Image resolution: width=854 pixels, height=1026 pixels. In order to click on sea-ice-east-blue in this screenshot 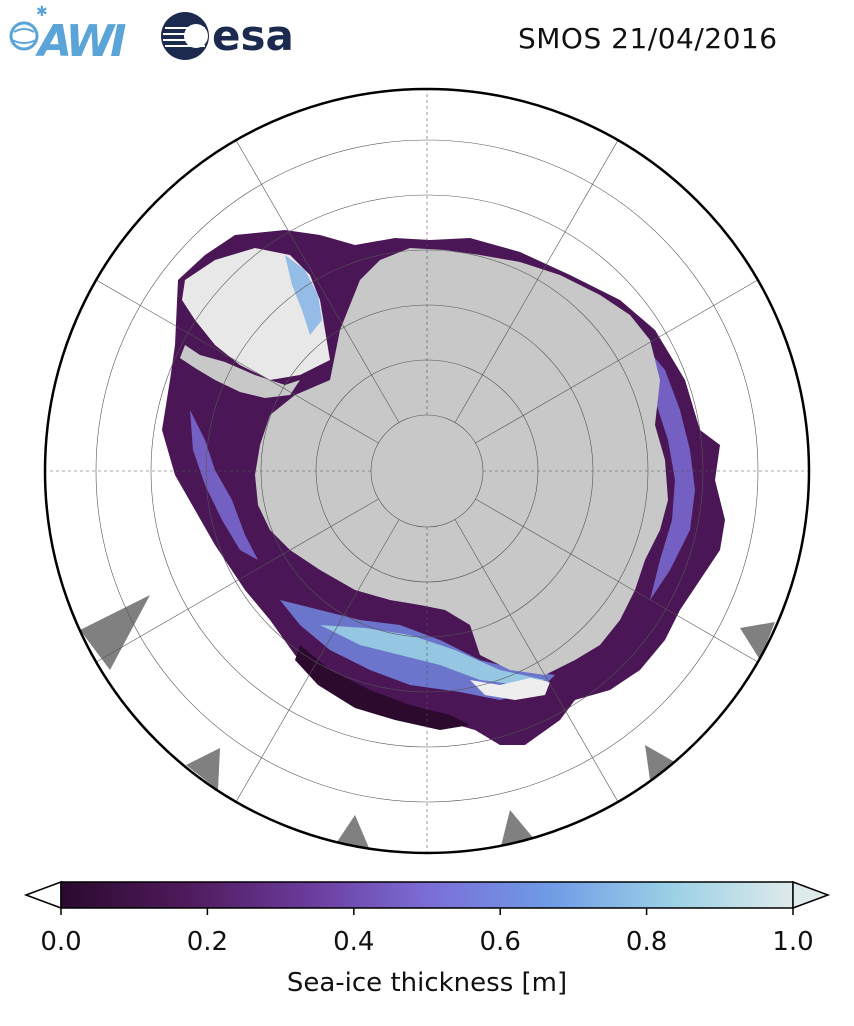, I will do `click(667, 470)`.